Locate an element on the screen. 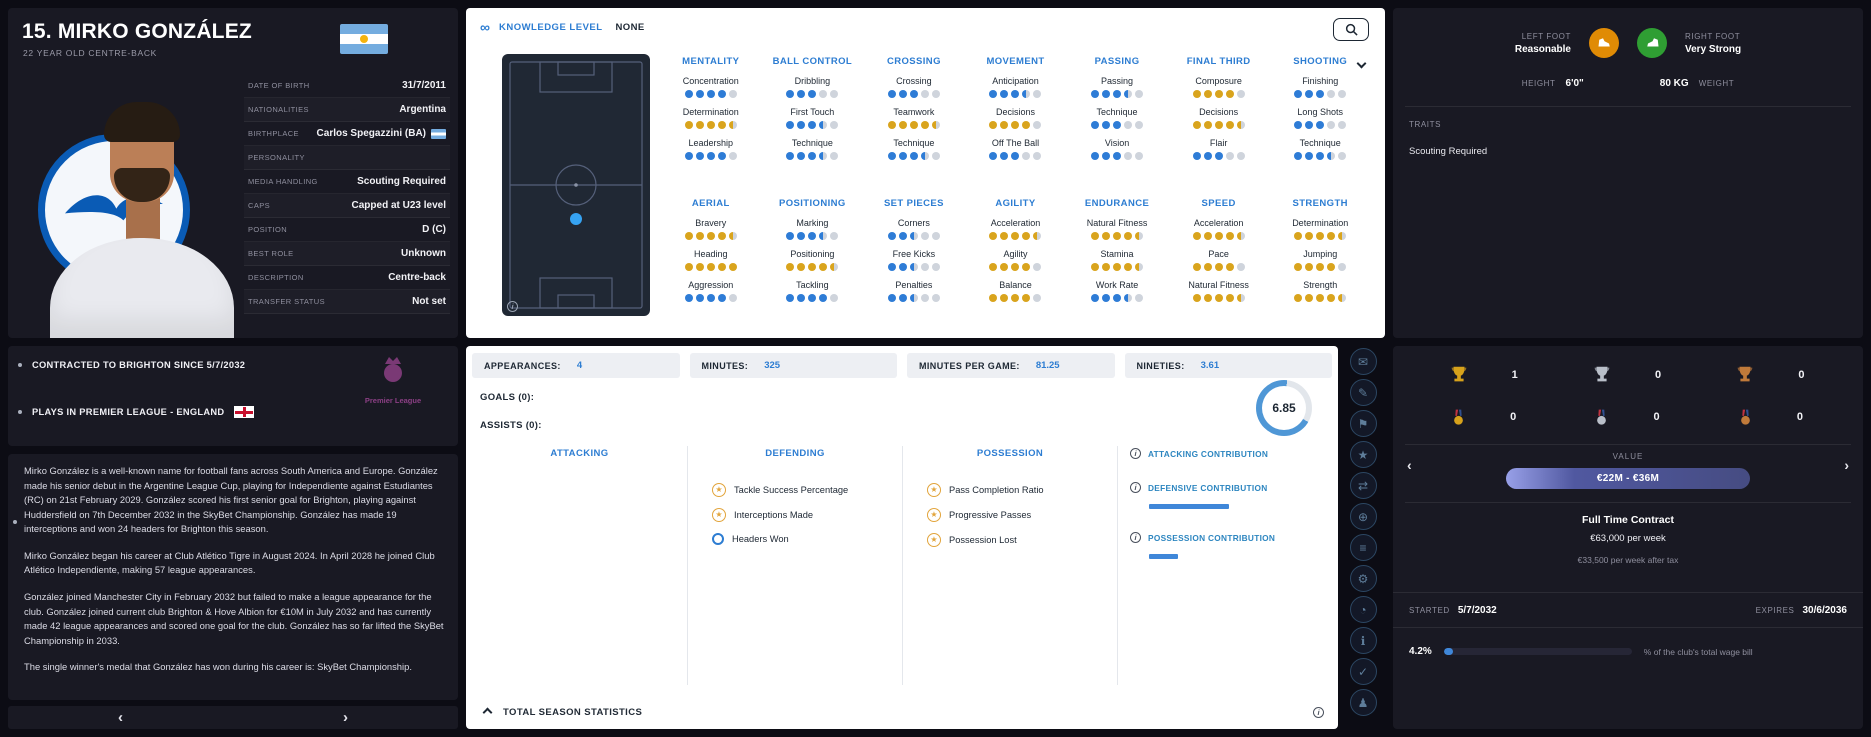 The height and width of the screenshot is (737, 1871). player-info-row: CAPS Capped at U23 level is located at coordinates (347, 206).